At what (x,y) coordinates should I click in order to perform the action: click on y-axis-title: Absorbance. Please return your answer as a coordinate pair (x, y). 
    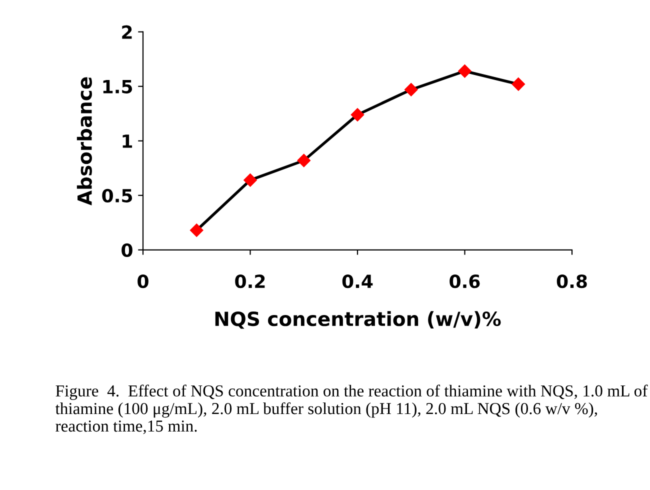
    Looking at the image, I should click on (84, 141).